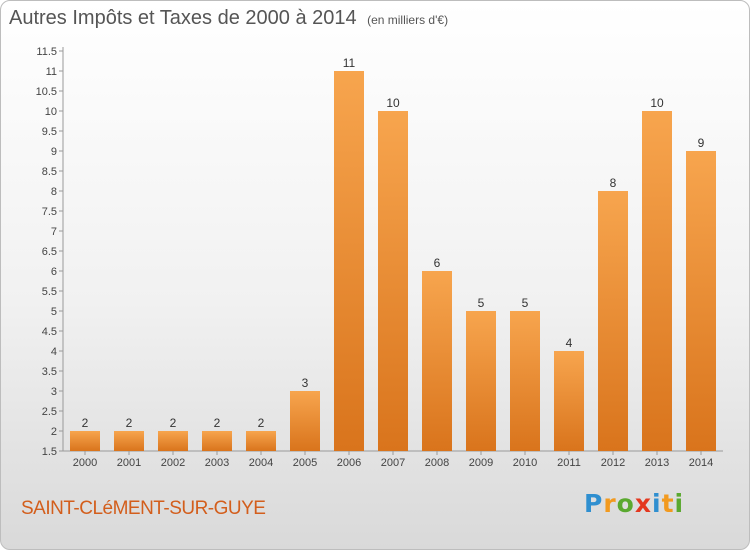  I want to click on x-tick-label: 2013, so click(657, 463).